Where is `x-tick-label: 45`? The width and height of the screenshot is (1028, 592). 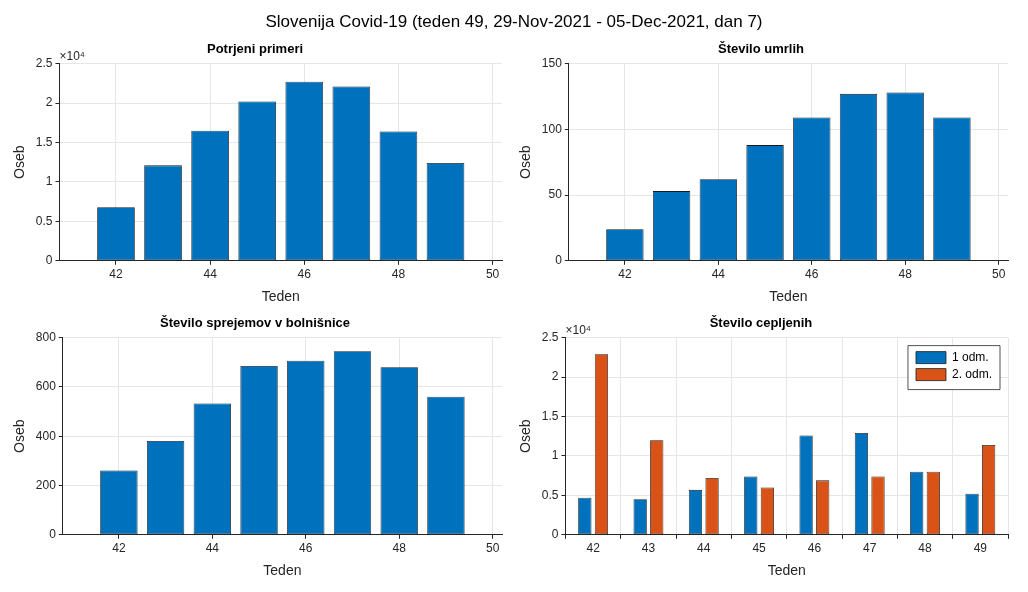 x-tick-label: 45 is located at coordinates (759, 548).